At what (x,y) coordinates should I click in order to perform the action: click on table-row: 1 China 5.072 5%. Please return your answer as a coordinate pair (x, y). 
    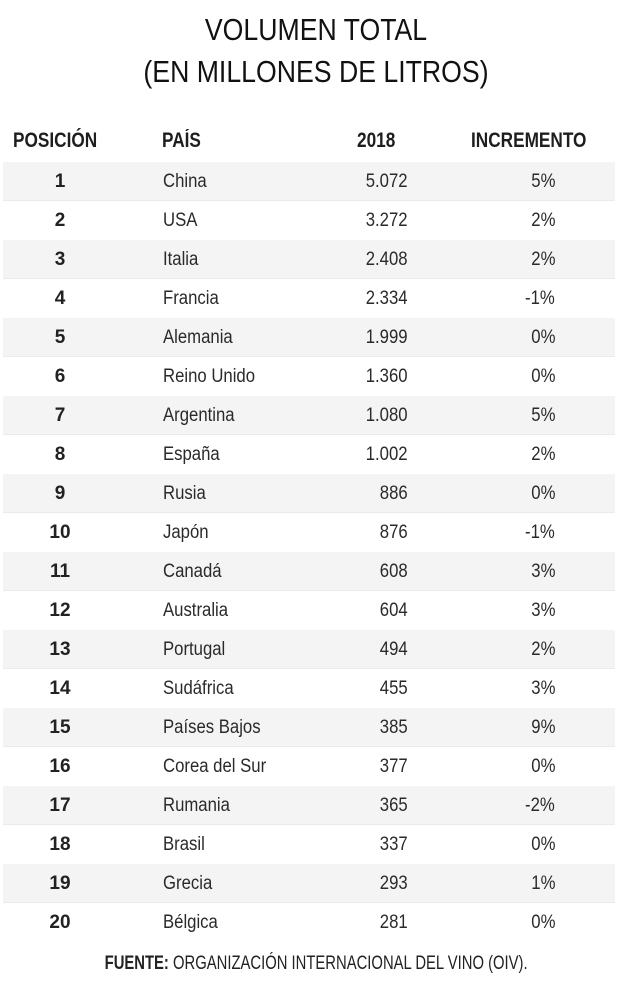
    Looking at the image, I should click on (309, 181).